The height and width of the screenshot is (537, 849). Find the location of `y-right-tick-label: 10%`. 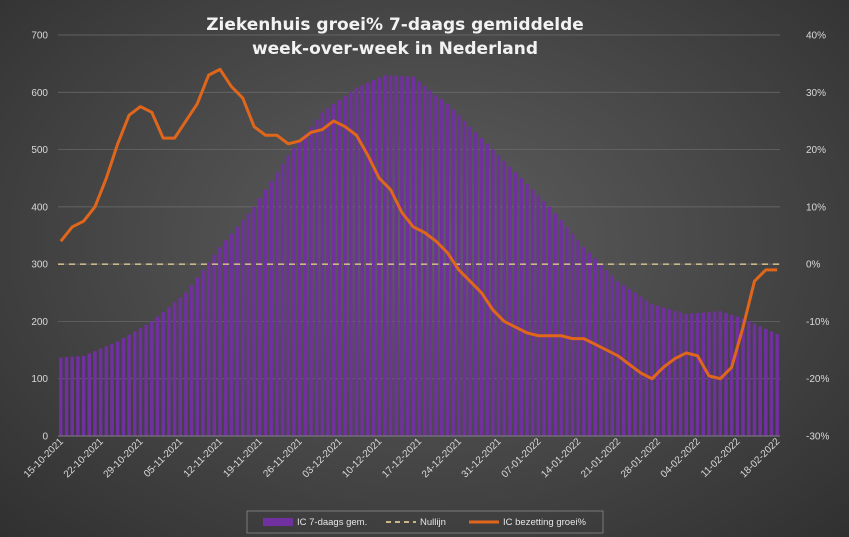

y-right-tick-label: 10% is located at coordinates (816, 207).